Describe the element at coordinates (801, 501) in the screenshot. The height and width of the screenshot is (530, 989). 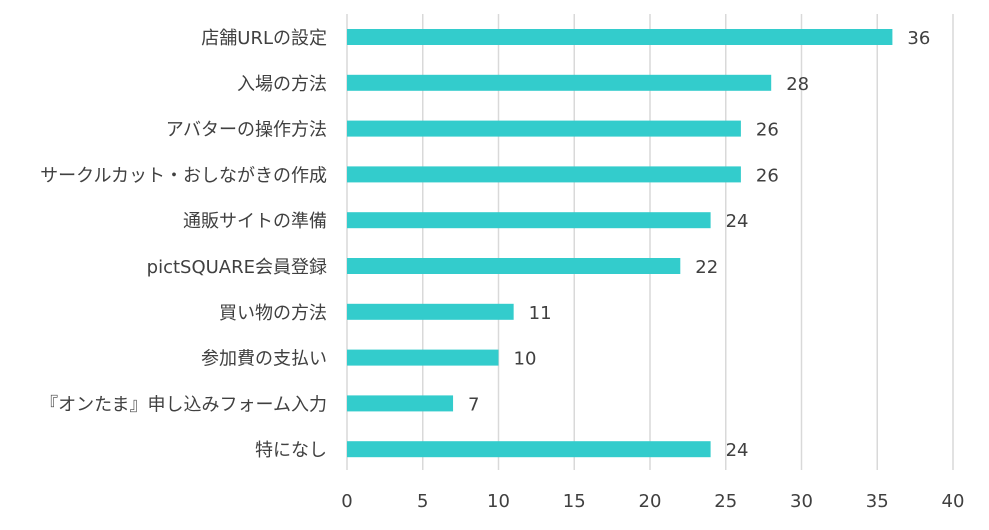
I see `x-tick-label: 30` at that location.